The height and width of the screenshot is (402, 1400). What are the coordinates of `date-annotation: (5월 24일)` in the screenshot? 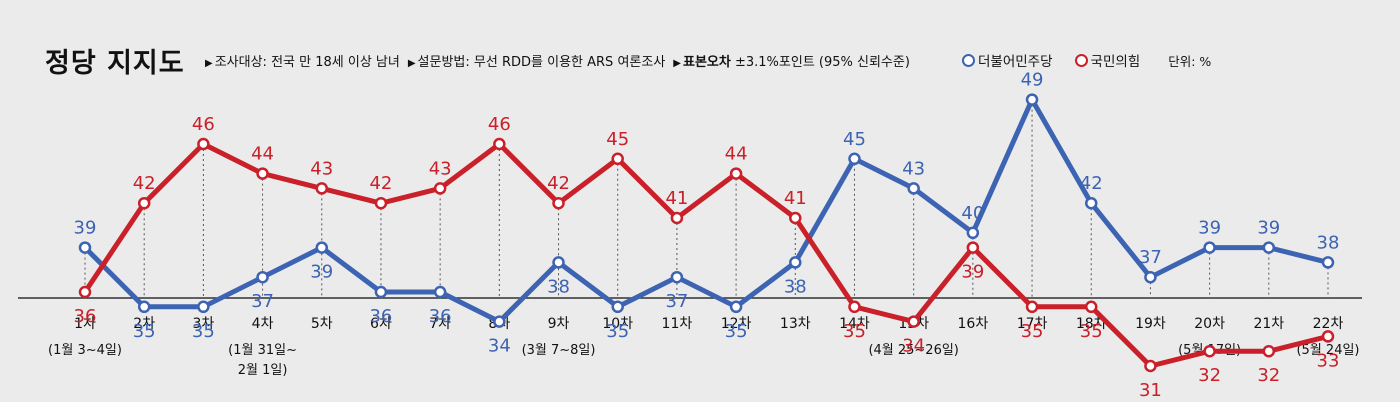 It's located at (1327, 350).